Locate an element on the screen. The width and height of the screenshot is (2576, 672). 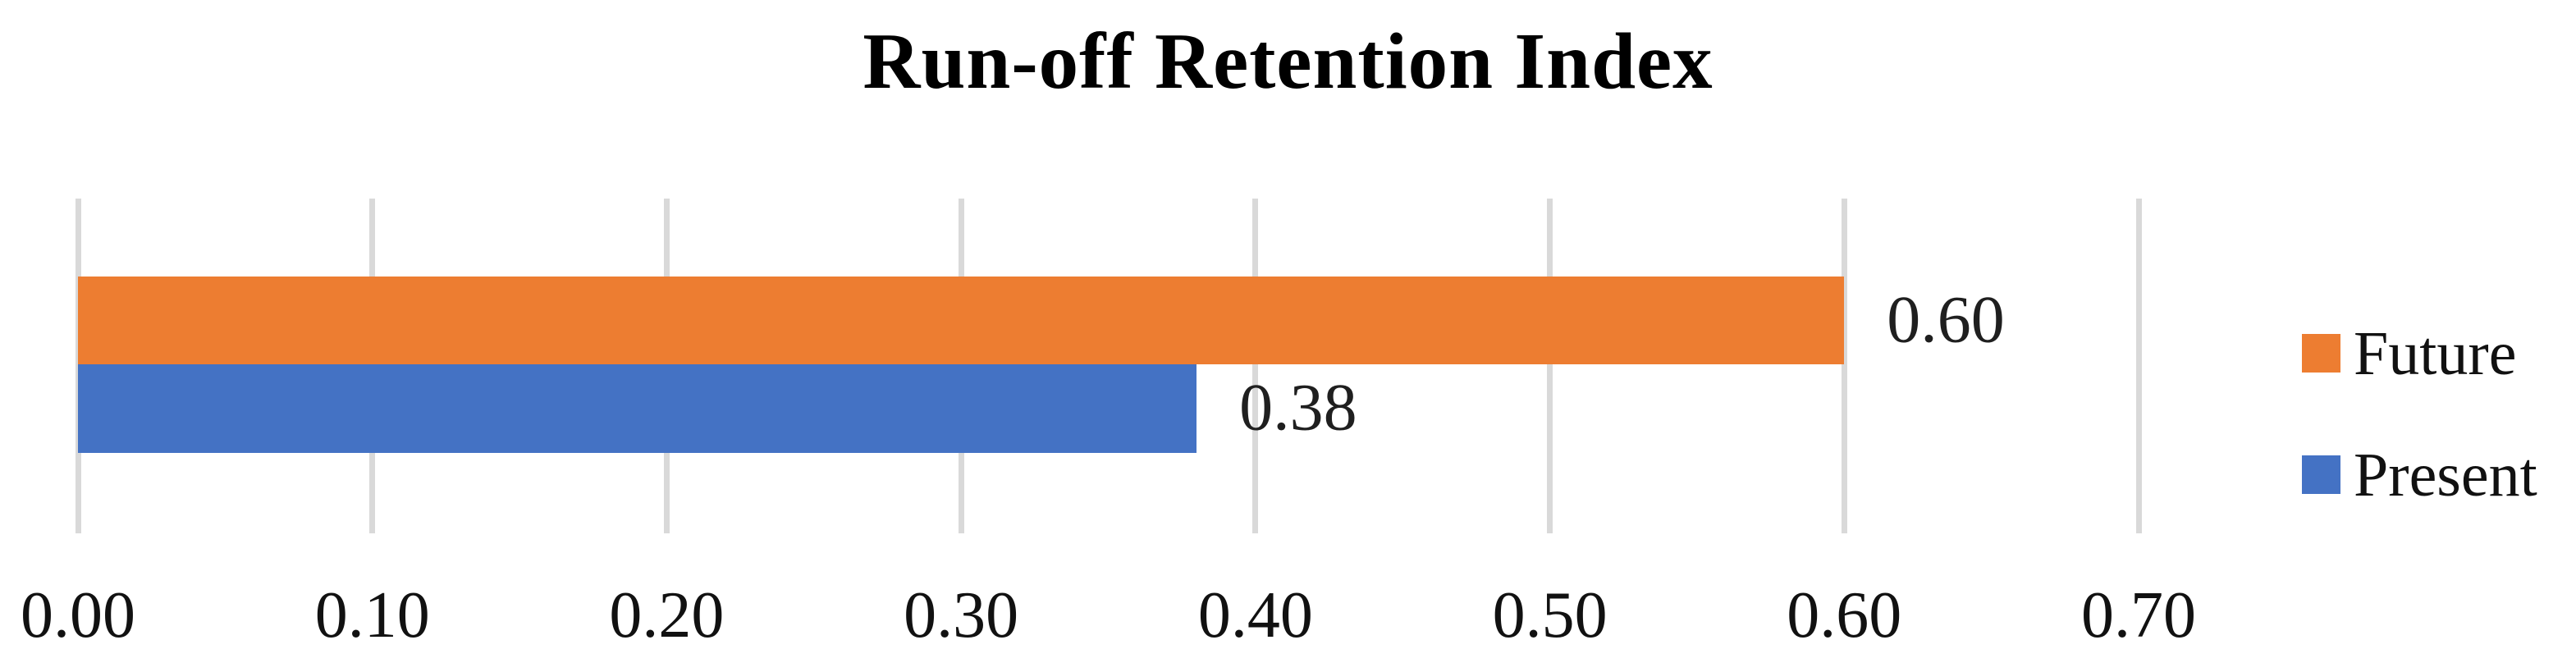
legend-swatch-future-icon is located at coordinates (2321, 353).